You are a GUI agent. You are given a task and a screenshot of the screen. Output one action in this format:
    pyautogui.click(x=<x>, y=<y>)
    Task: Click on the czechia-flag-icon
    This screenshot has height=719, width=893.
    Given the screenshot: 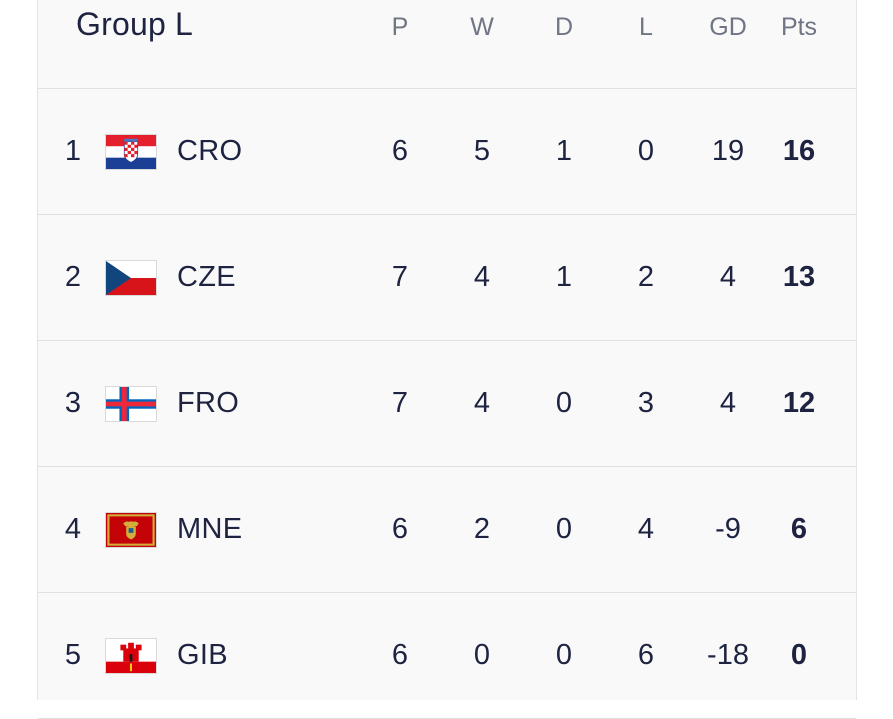 What is the action you would take?
    pyautogui.click(x=131, y=278)
    